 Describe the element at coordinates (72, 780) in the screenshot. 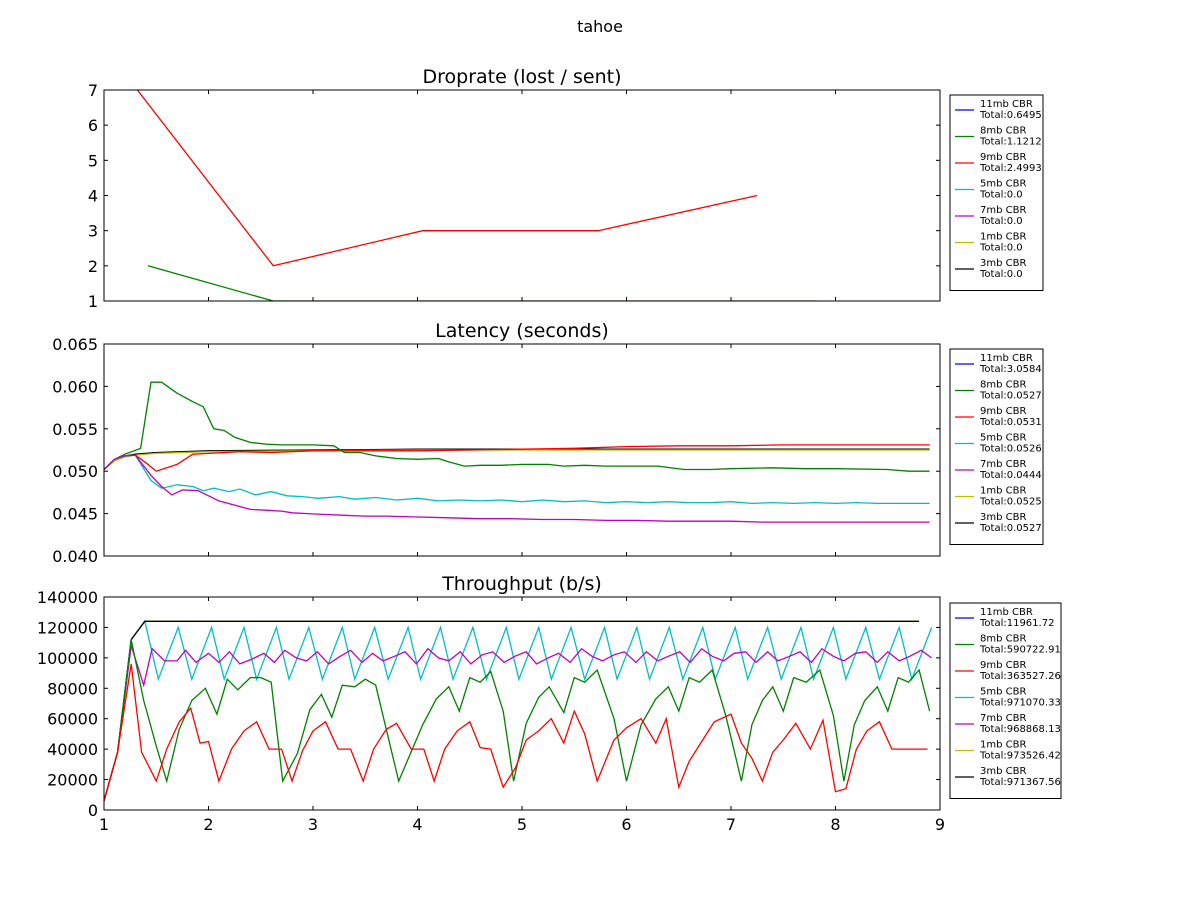

I see `y-tick-label: 20000` at that location.